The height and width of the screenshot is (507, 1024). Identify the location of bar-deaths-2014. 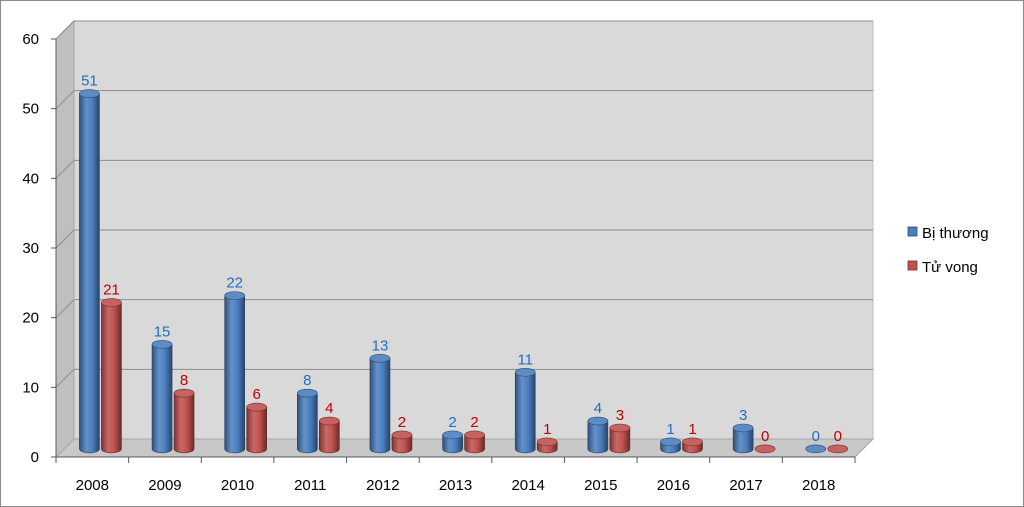
(547, 445).